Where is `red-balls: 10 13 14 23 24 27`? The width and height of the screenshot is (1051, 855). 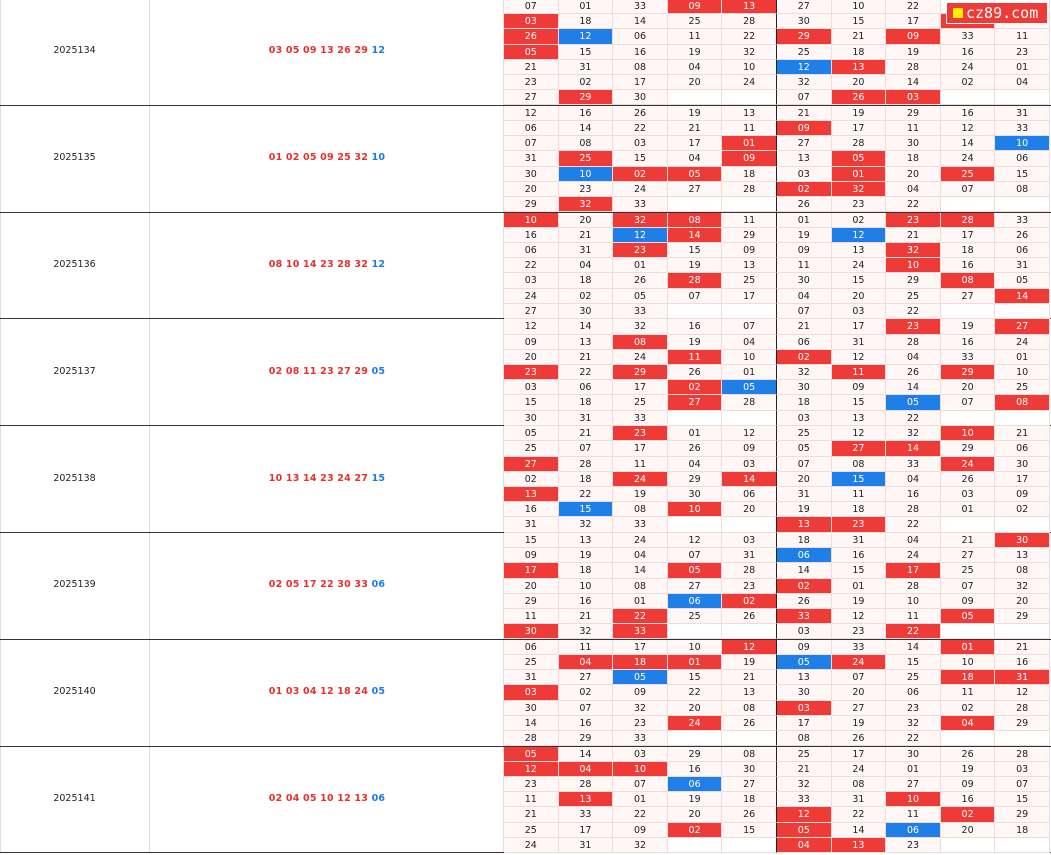 red-balls: 10 13 14 23 24 27 is located at coordinates (318, 478).